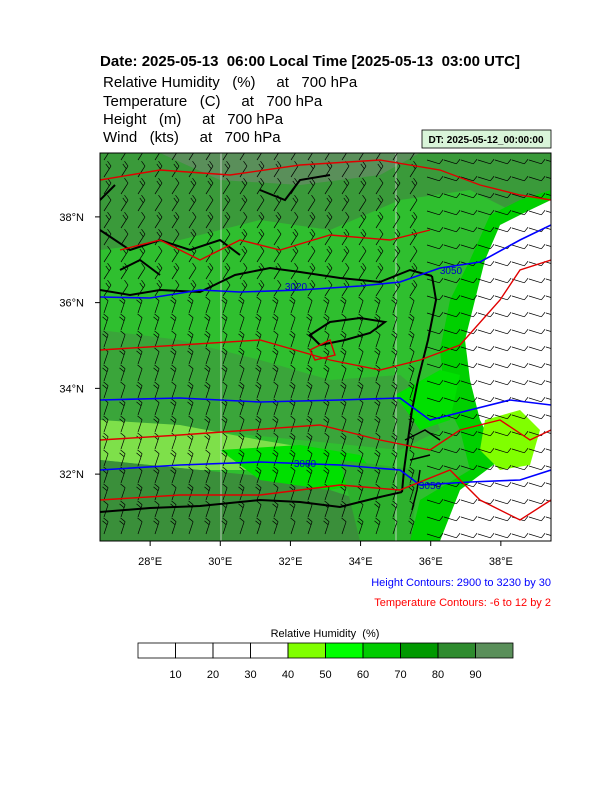  I want to click on colorbar-tick-label: 40, so click(288, 675).